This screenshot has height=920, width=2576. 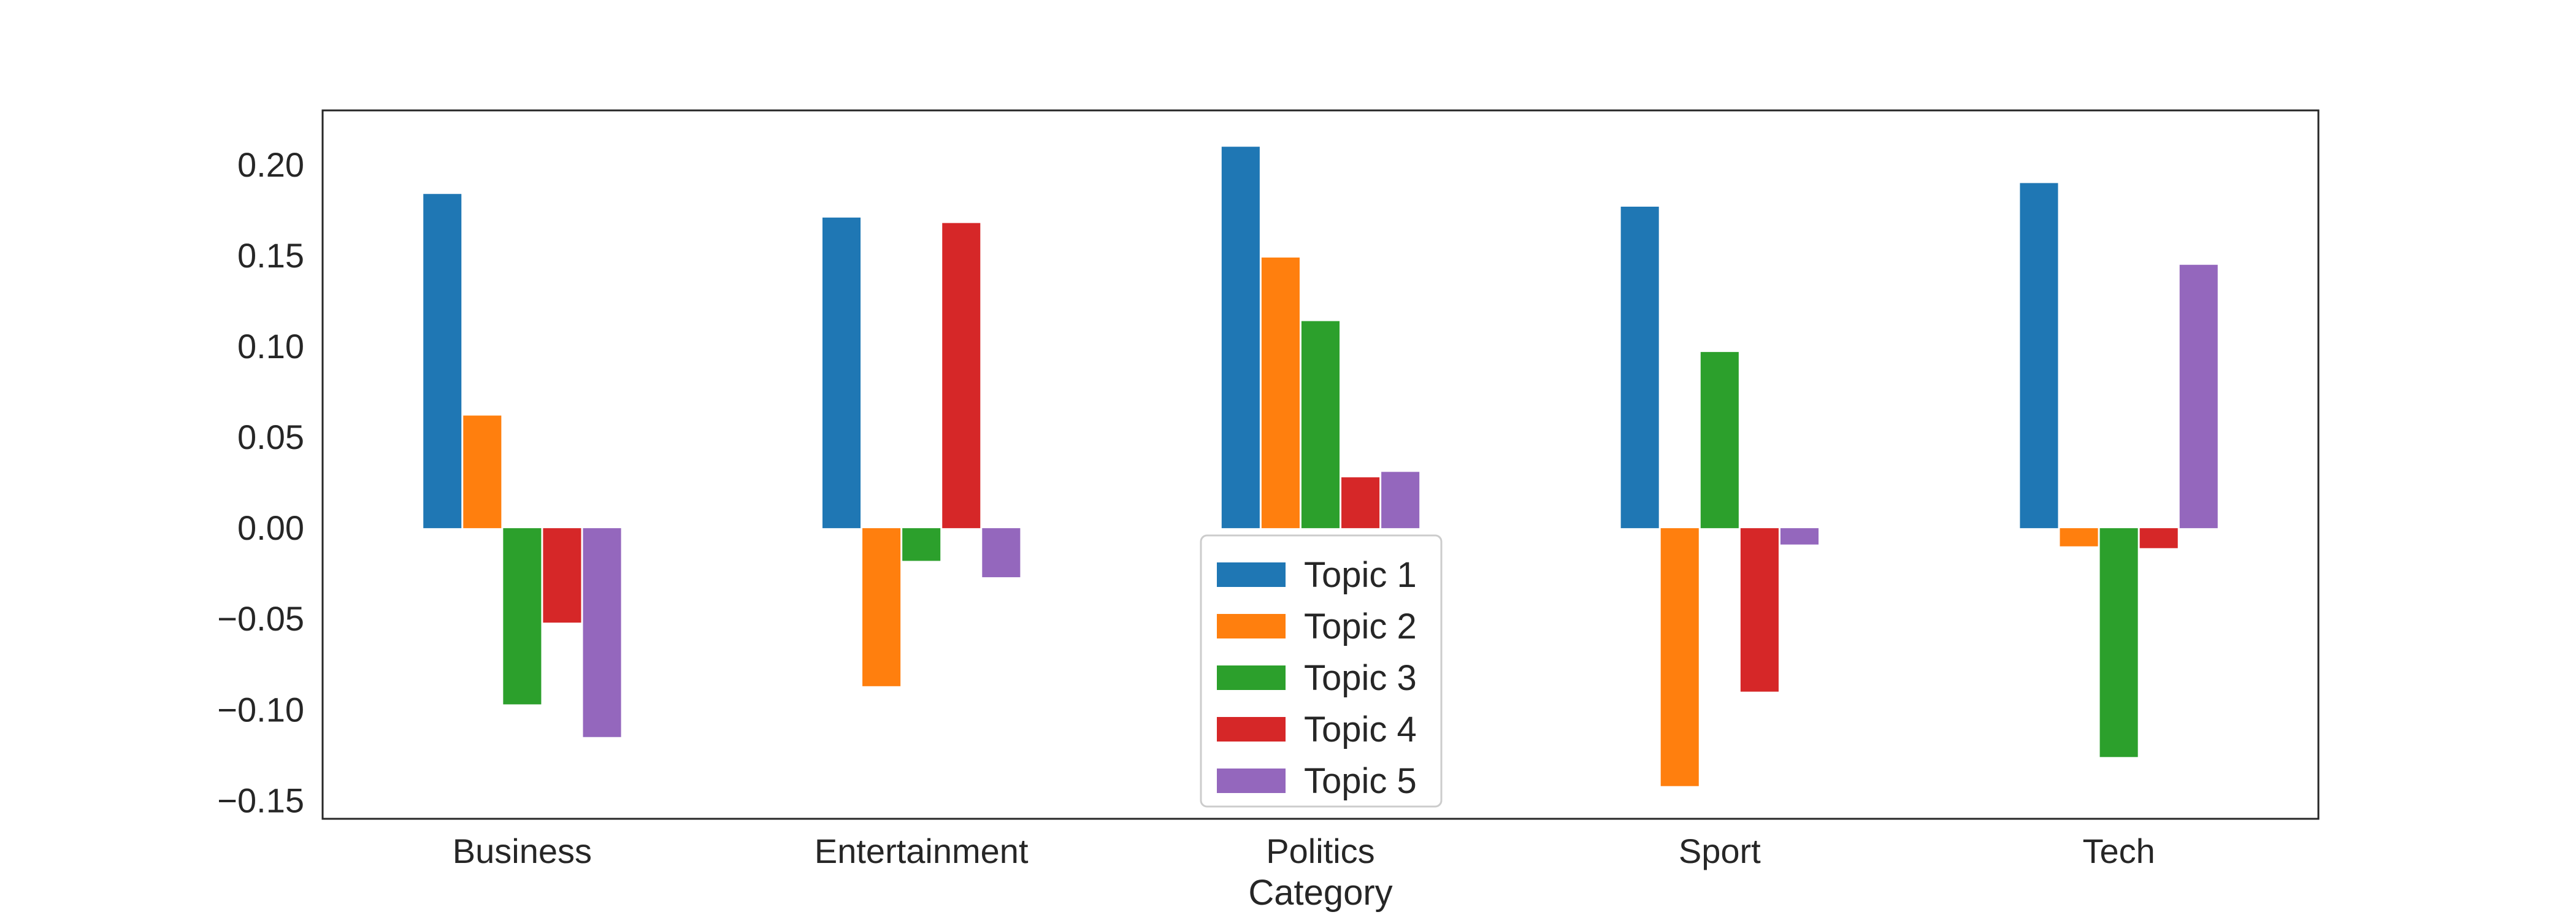 I want to click on bar-topic-1-tech, so click(x=2039, y=356).